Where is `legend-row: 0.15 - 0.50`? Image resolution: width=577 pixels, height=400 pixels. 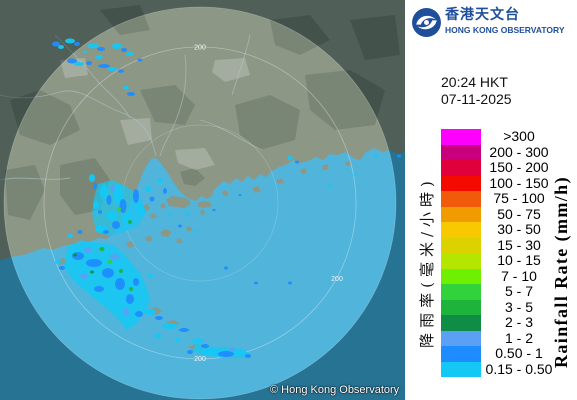 legend-row: 0.15 - 0.50 is located at coordinates (499, 368).